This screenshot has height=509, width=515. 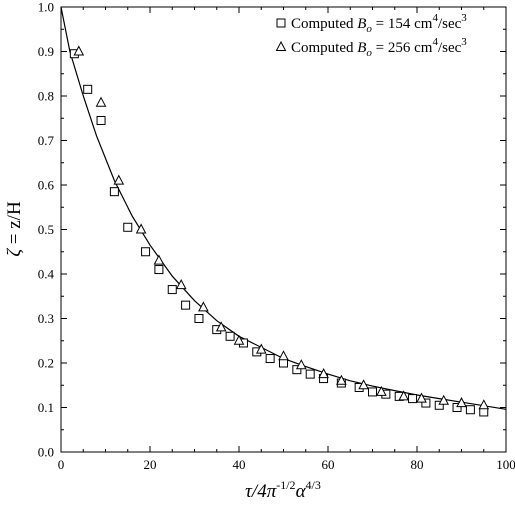 I want to click on y-tick-label: 0.2, so click(x=46, y=363).